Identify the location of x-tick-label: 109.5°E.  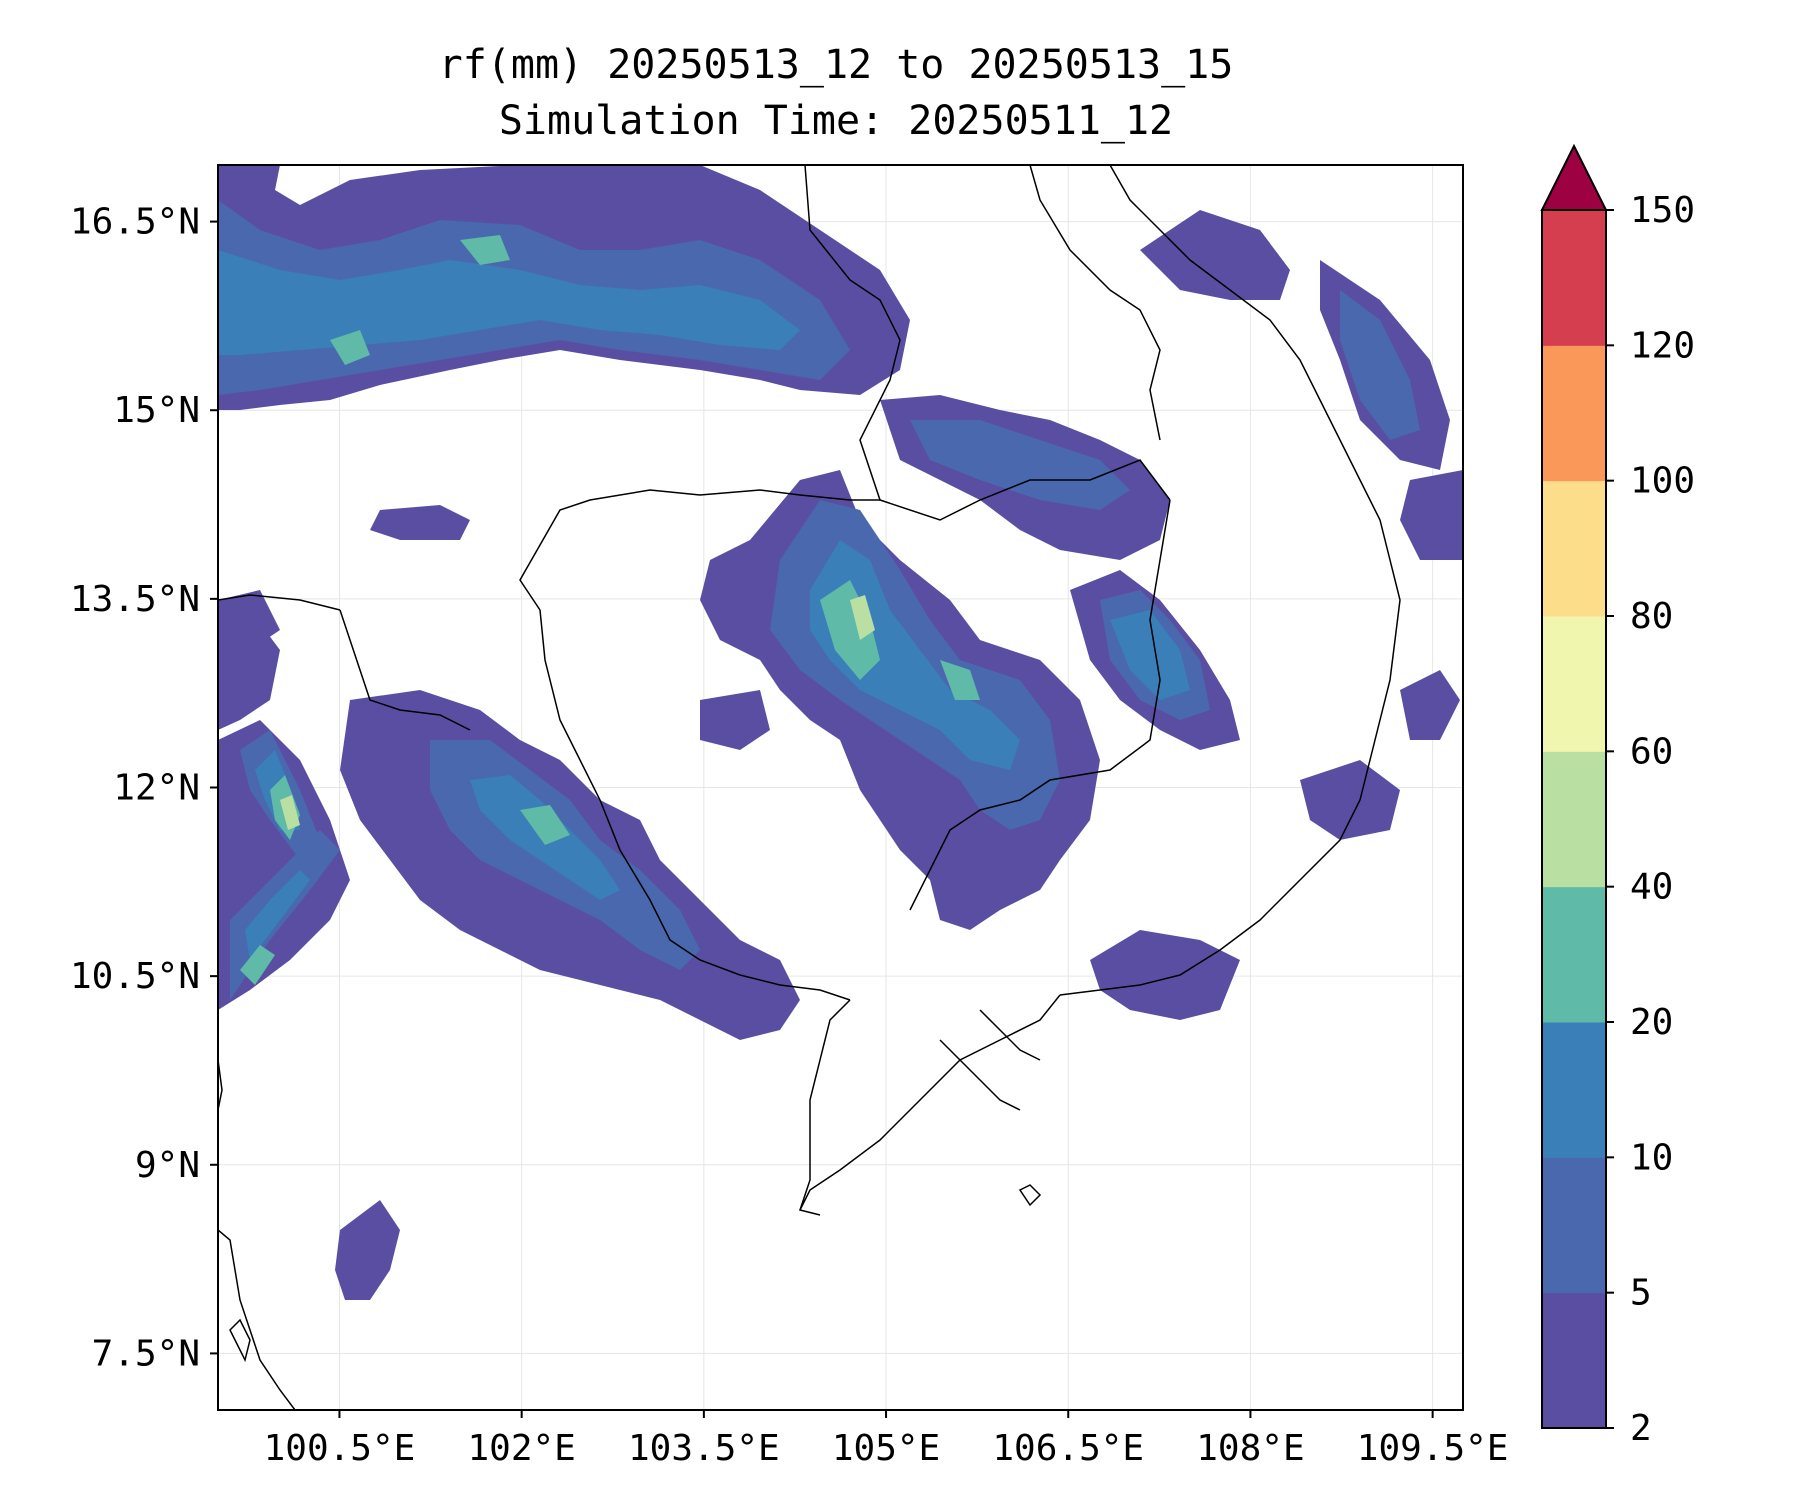
(1433, 1448).